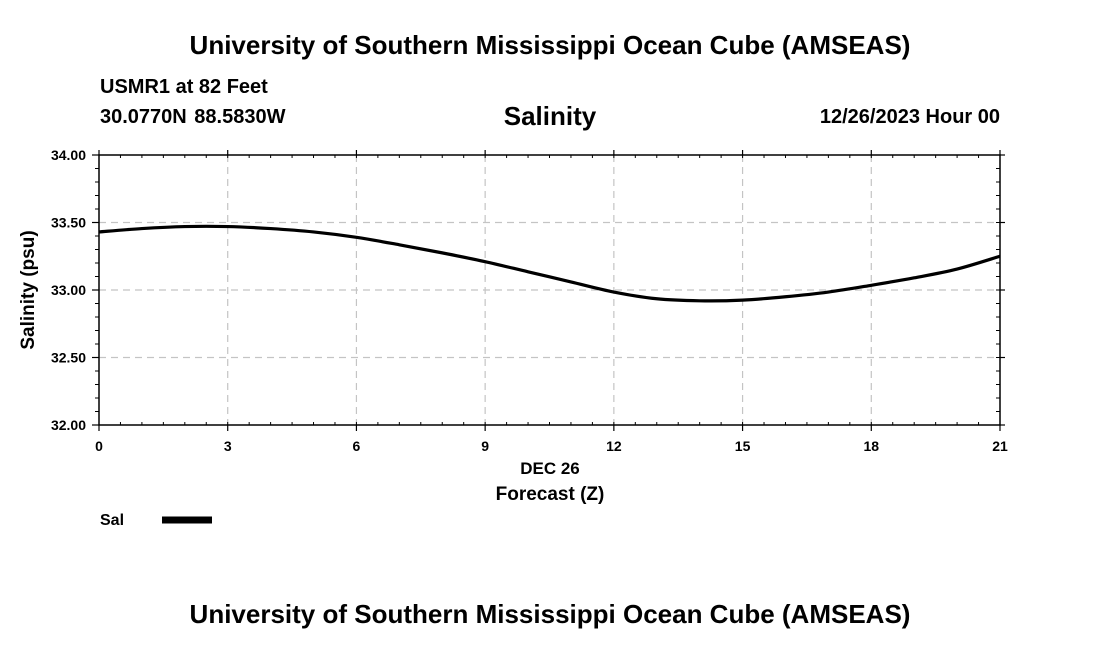  What do you see at coordinates (68, 223) in the screenshot?
I see `y-tick-label: 33.50` at bounding box center [68, 223].